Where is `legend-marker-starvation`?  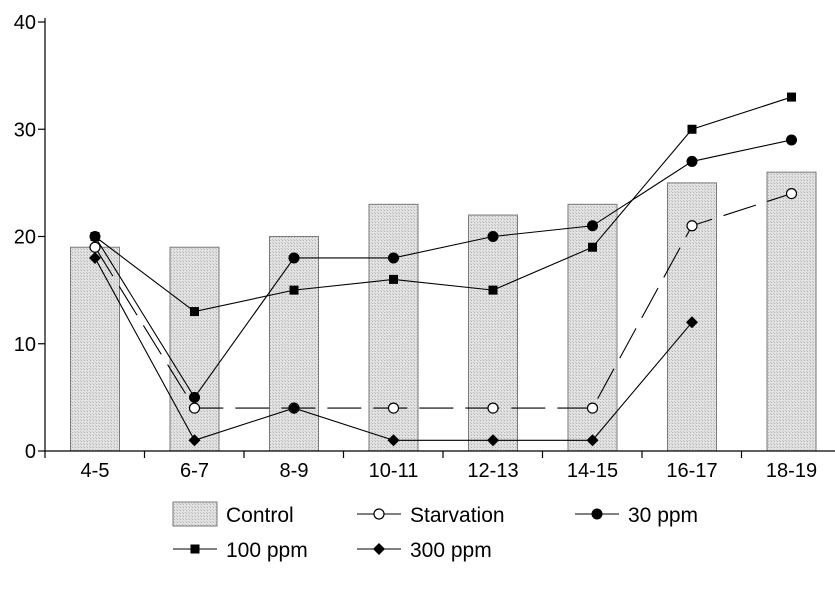
legend-marker-starvation is located at coordinates (379, 514).